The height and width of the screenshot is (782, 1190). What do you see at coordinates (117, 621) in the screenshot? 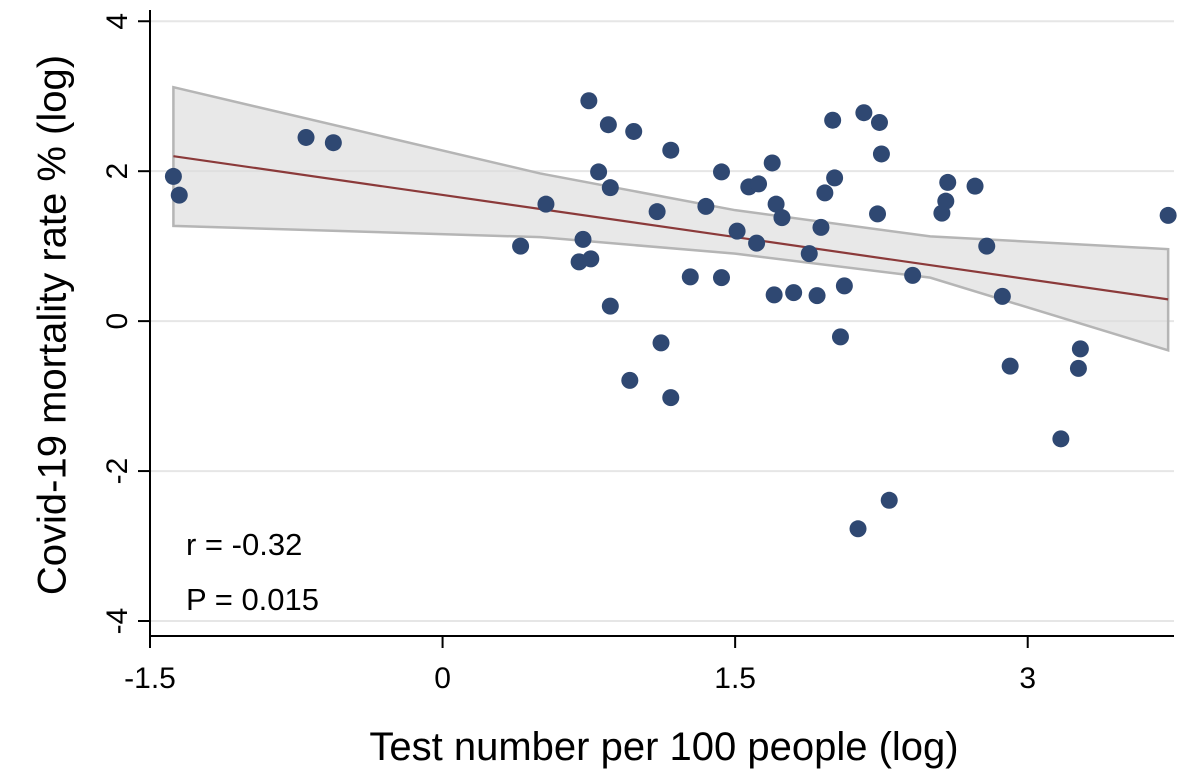
I see `y-tick-label: -4` at bounding box center [117, 621].